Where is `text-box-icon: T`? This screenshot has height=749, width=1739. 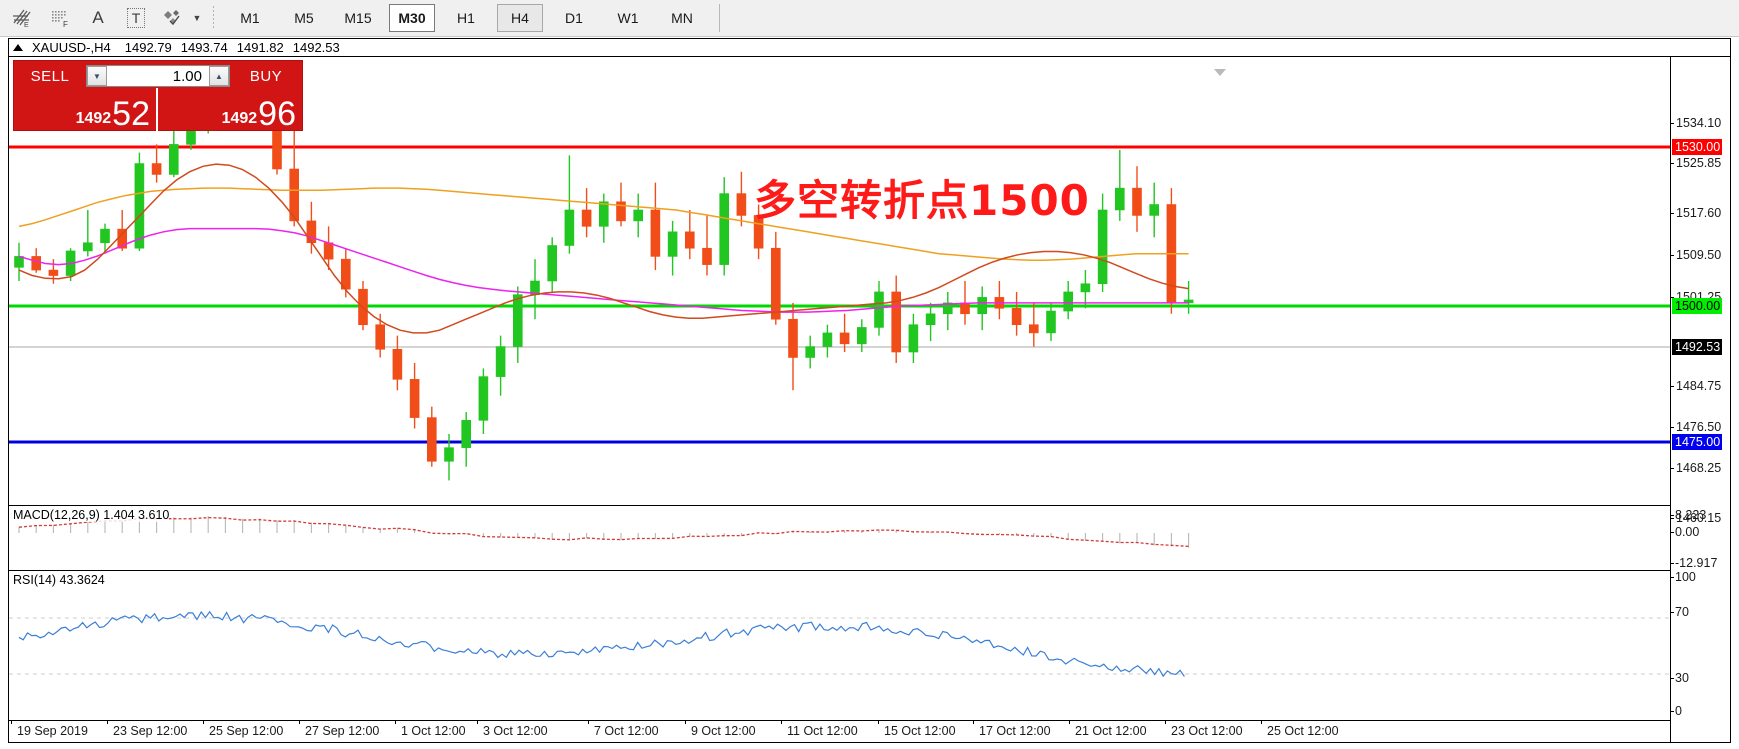 text-box-icon: T is located at coordinates (136, 18).